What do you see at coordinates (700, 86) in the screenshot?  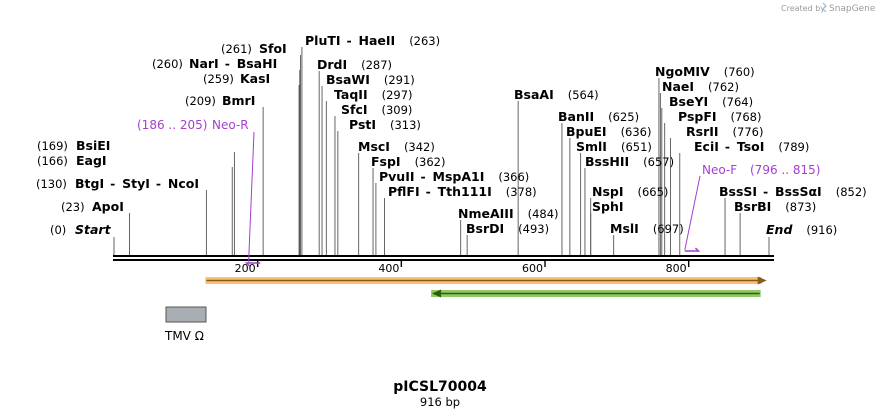 I see `restriction-site: NaeI (762)` at bounding box center [700, 86].